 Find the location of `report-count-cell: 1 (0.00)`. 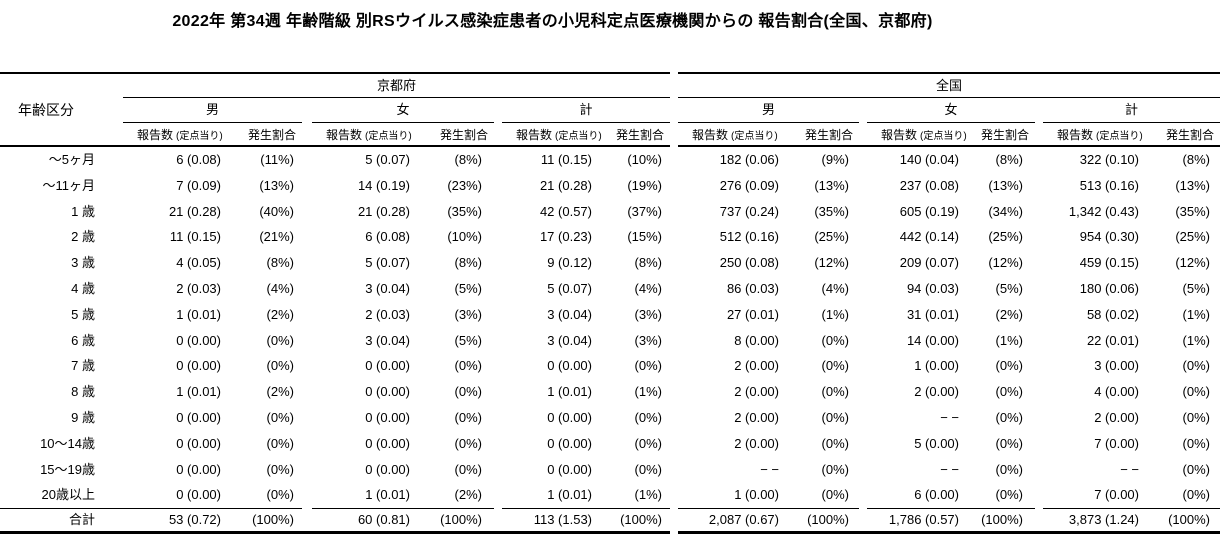

report-count-cell: 1 (0.00) is located at coordinates (936, 366).